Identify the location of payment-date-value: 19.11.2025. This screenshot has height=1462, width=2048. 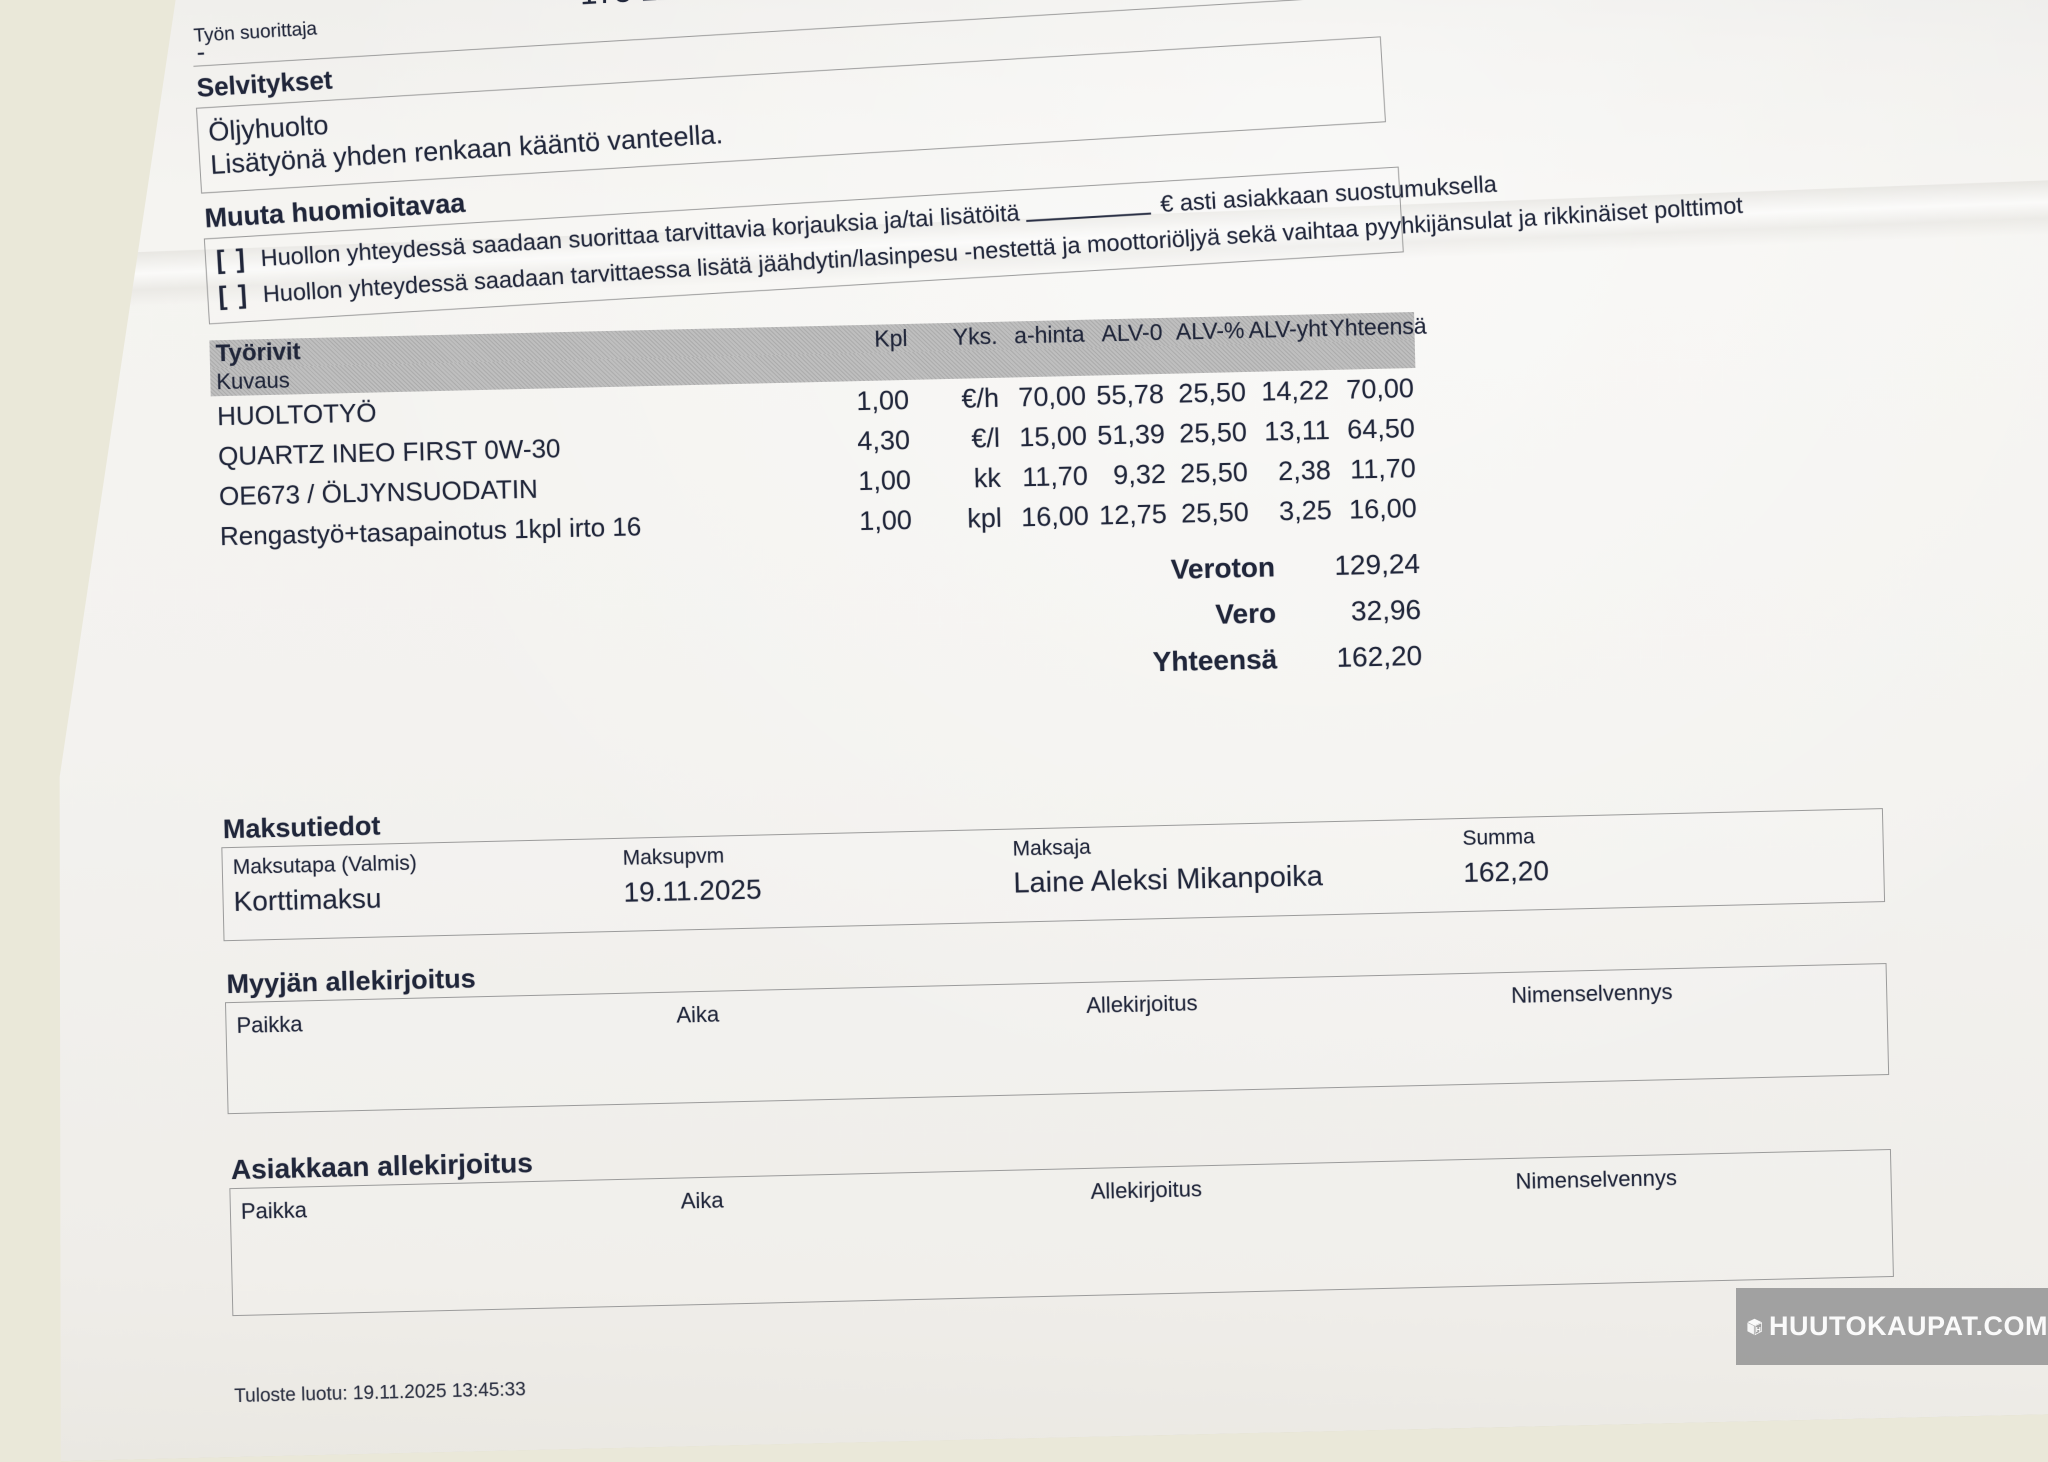
(692, 891).